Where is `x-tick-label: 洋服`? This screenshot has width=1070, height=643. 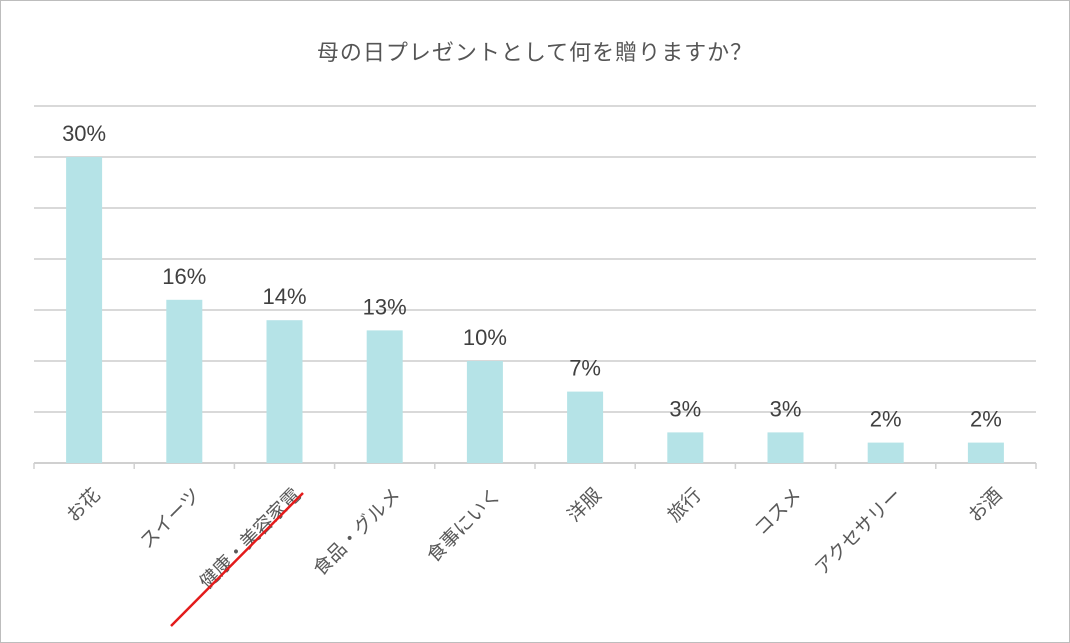 x-tick-label: 洋服 is located at coordinates (584, 505).